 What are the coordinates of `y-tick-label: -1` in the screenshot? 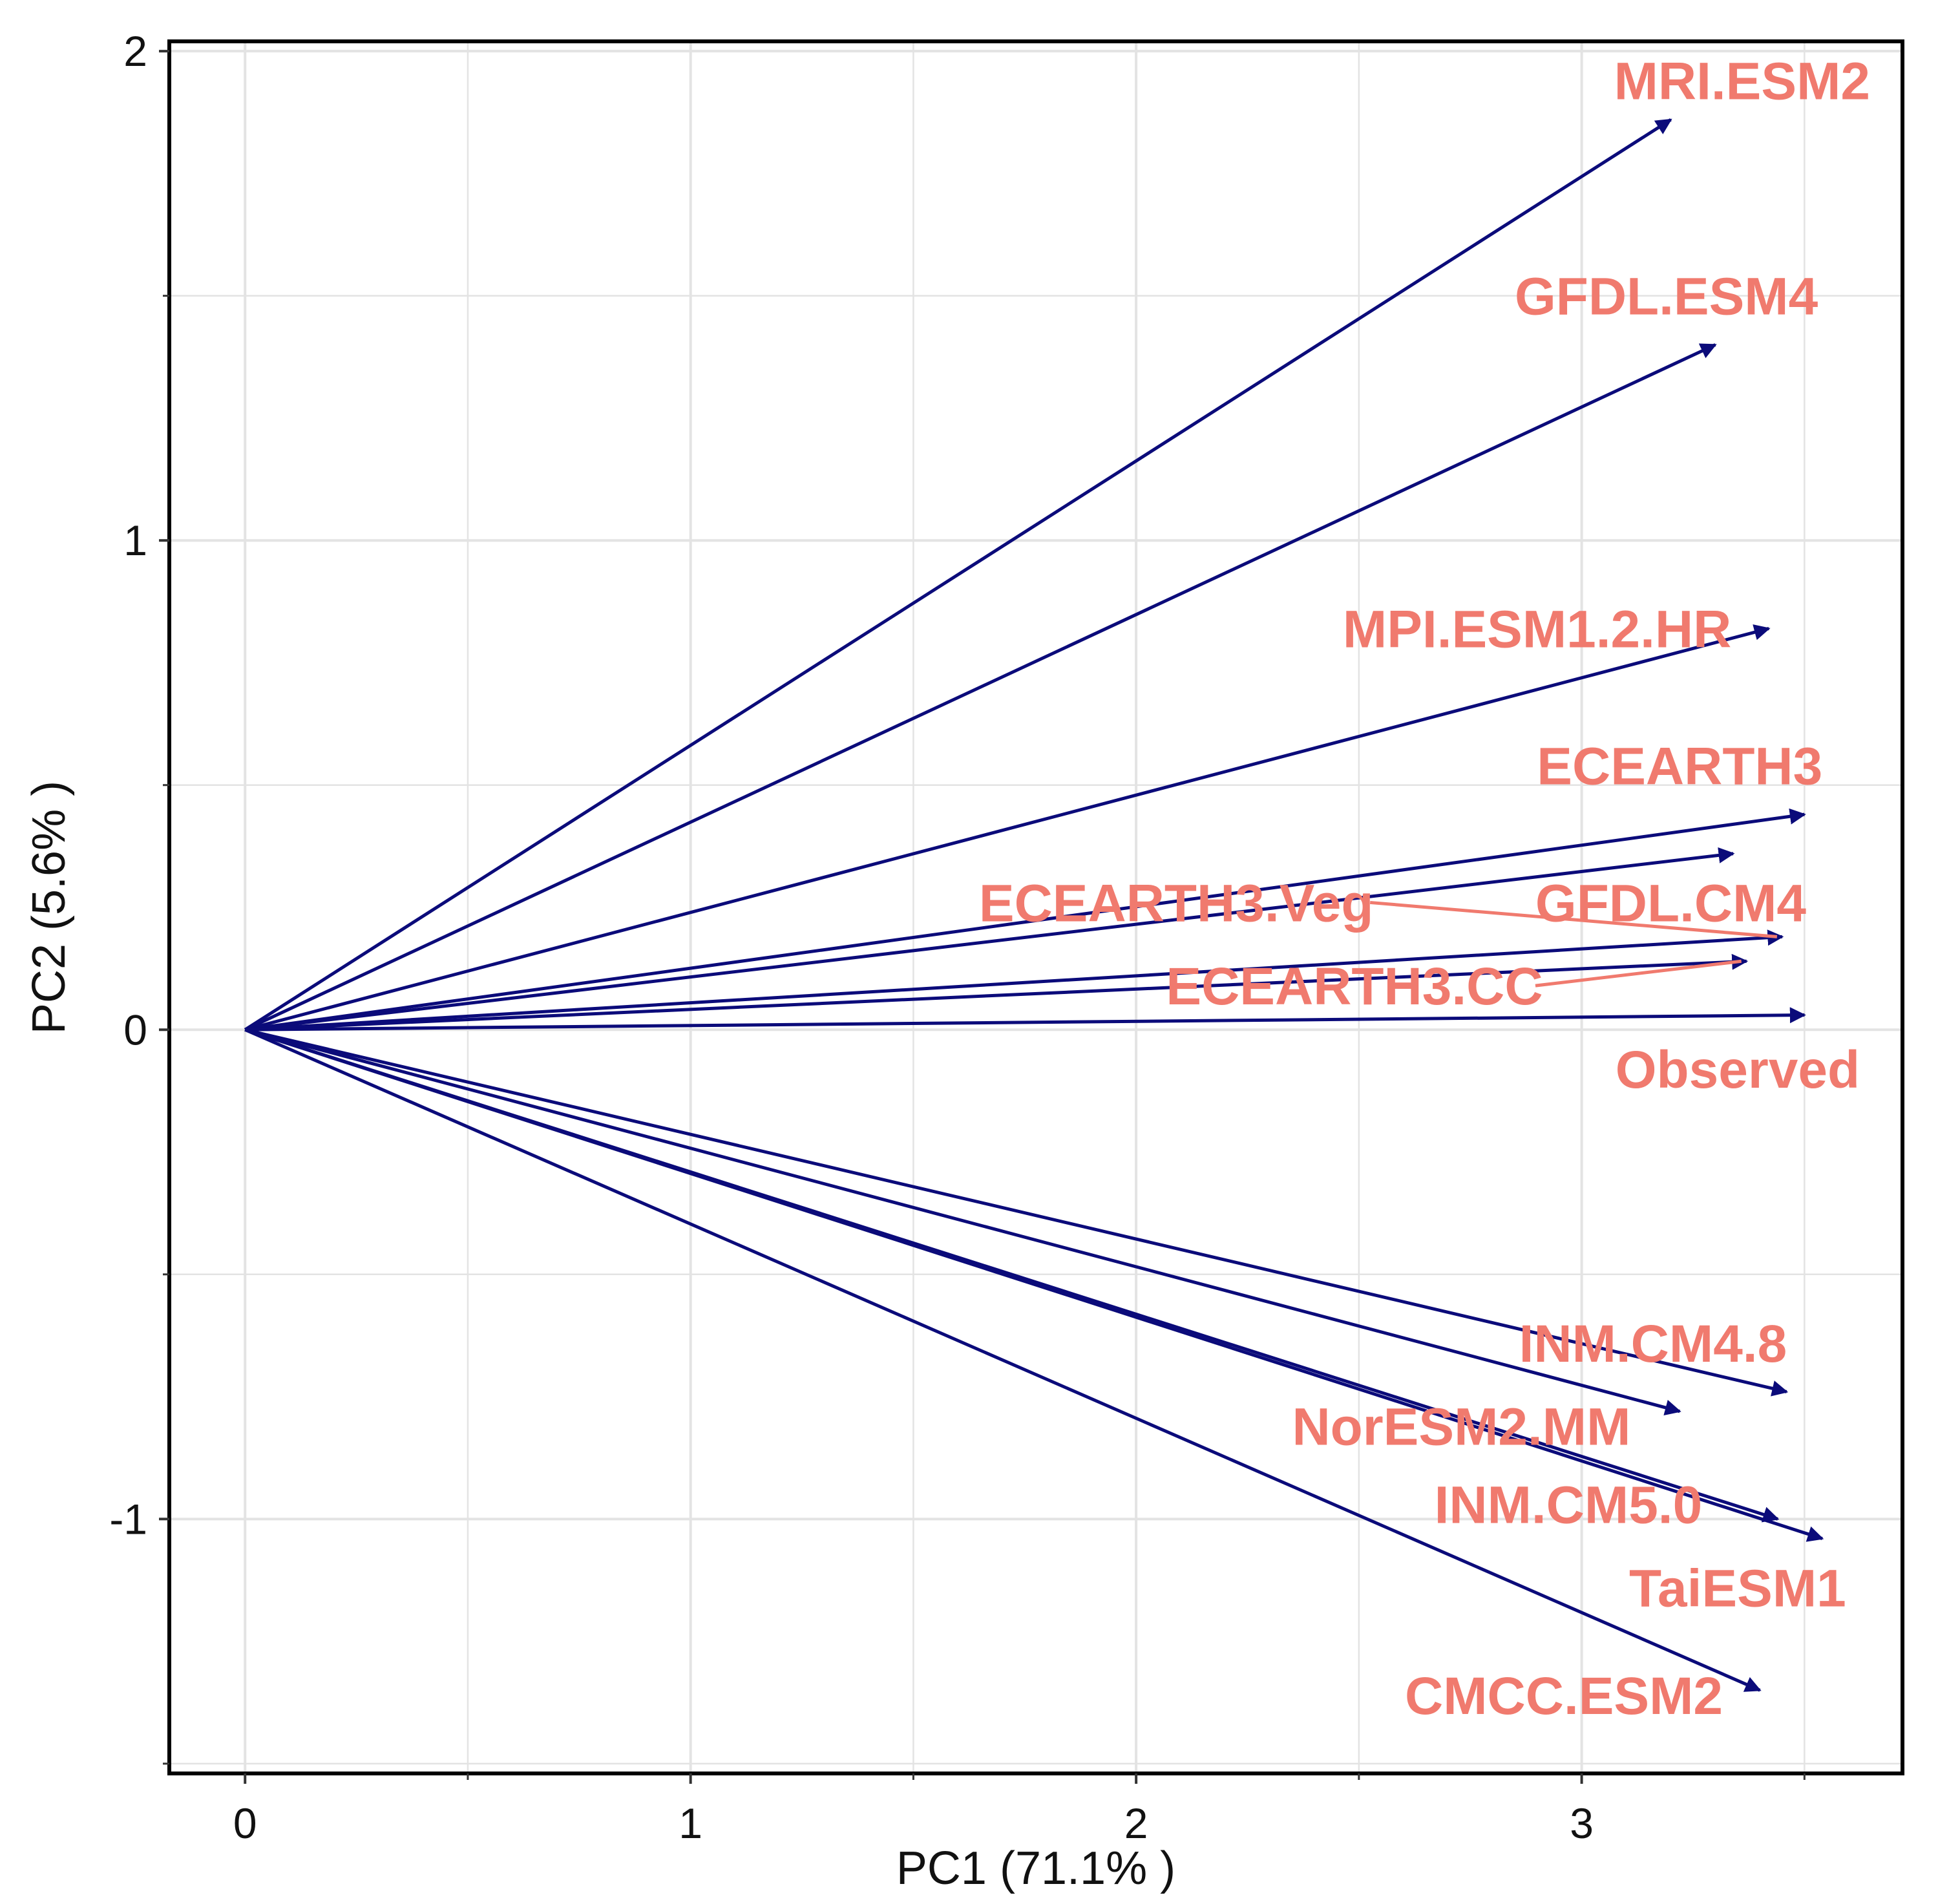 It's located at (128, 1519).